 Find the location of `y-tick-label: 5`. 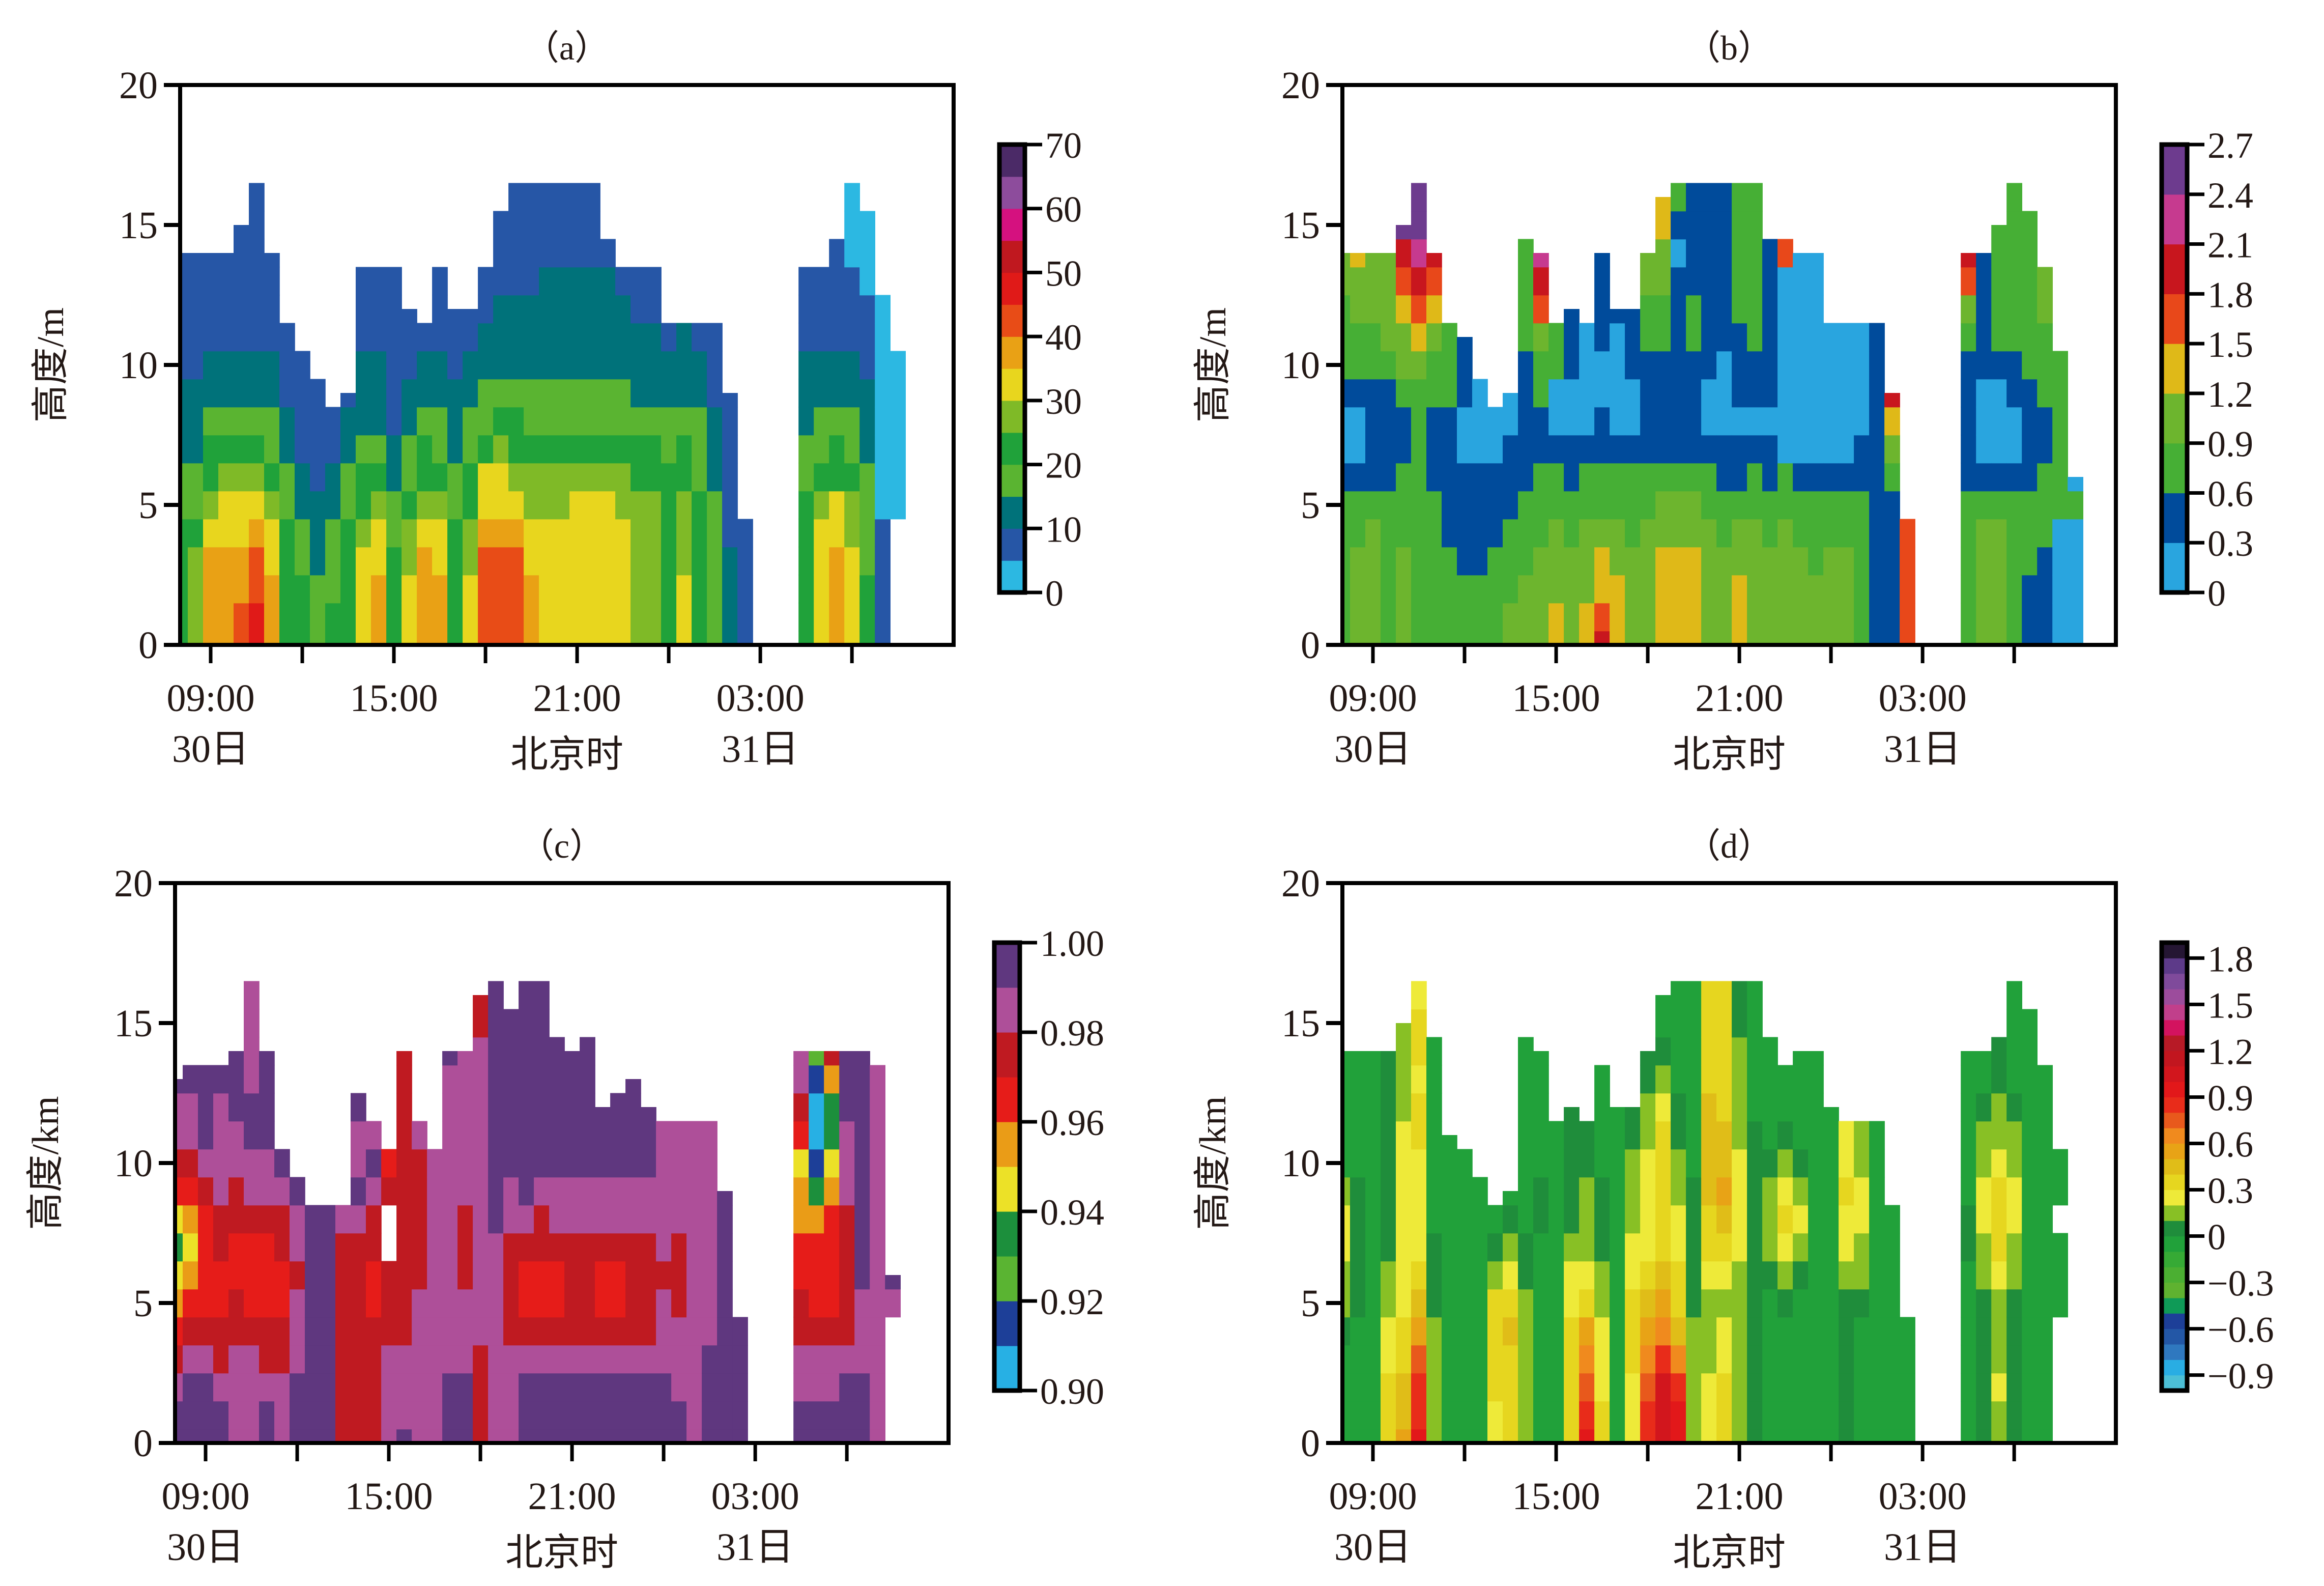

y-tick-label: 5 is located at coordinates (1310, 1303).